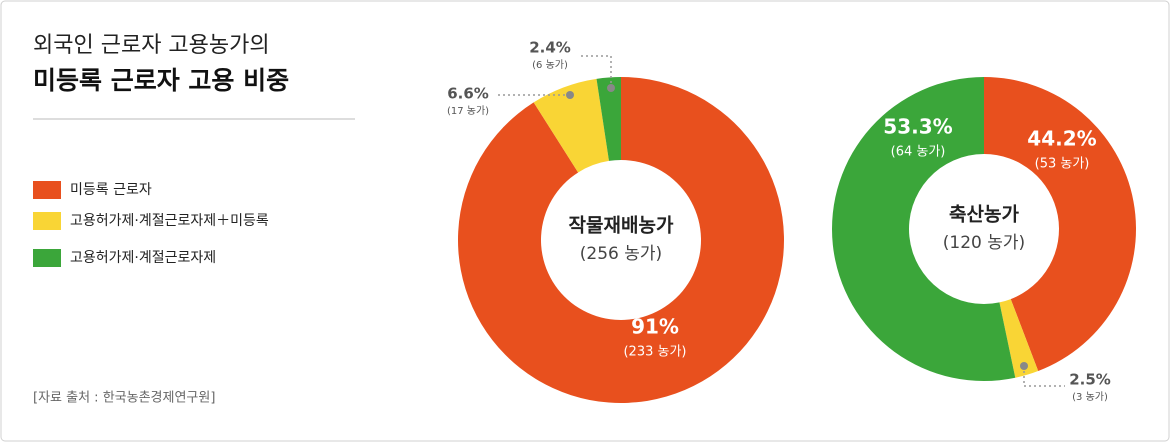  What do you see at coordinates (161, 80) in the screenshot?
I see `subtitle: 미등록 근로자 고용 비중` at bounding box center [161, 80].